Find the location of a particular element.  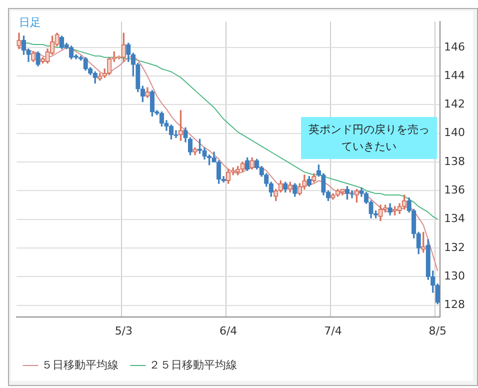

y-tick-label: 146 is located at coordinates (455, 47).